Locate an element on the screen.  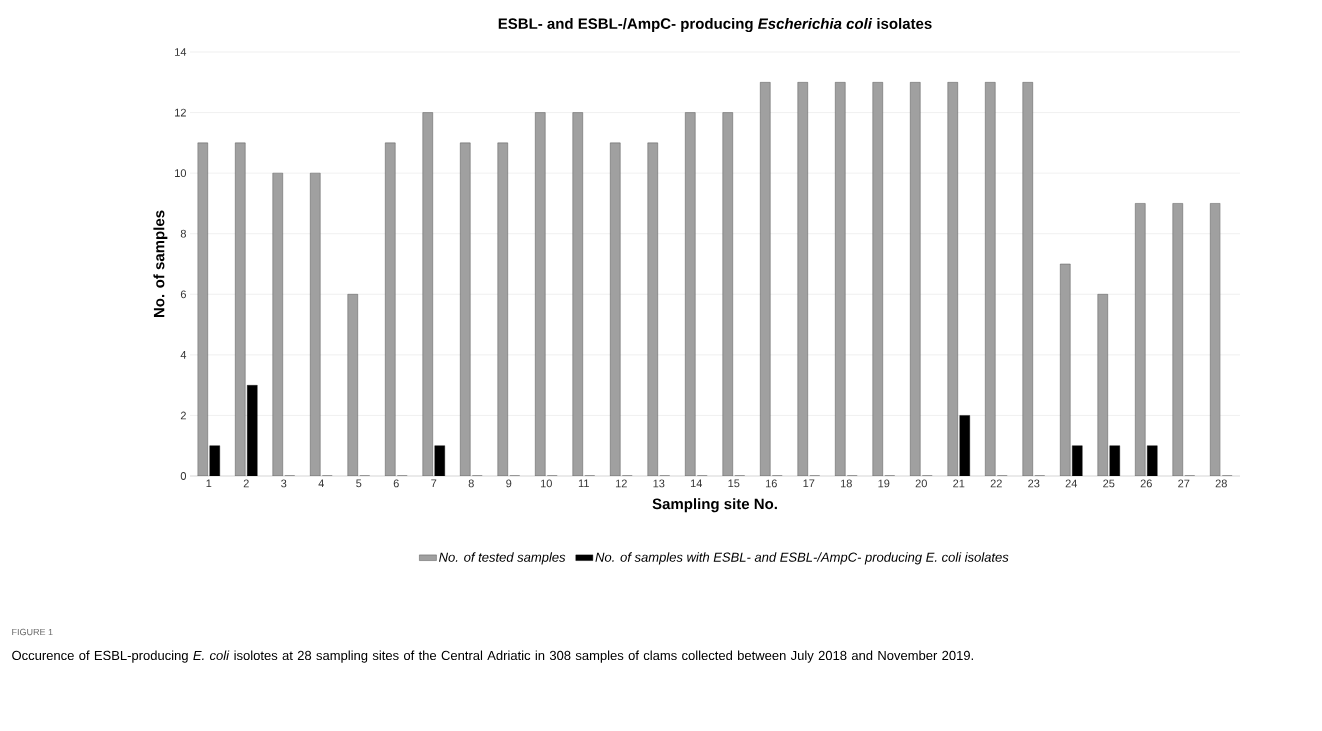
x-tick-label: 17 is located at coordinates (809, 483).